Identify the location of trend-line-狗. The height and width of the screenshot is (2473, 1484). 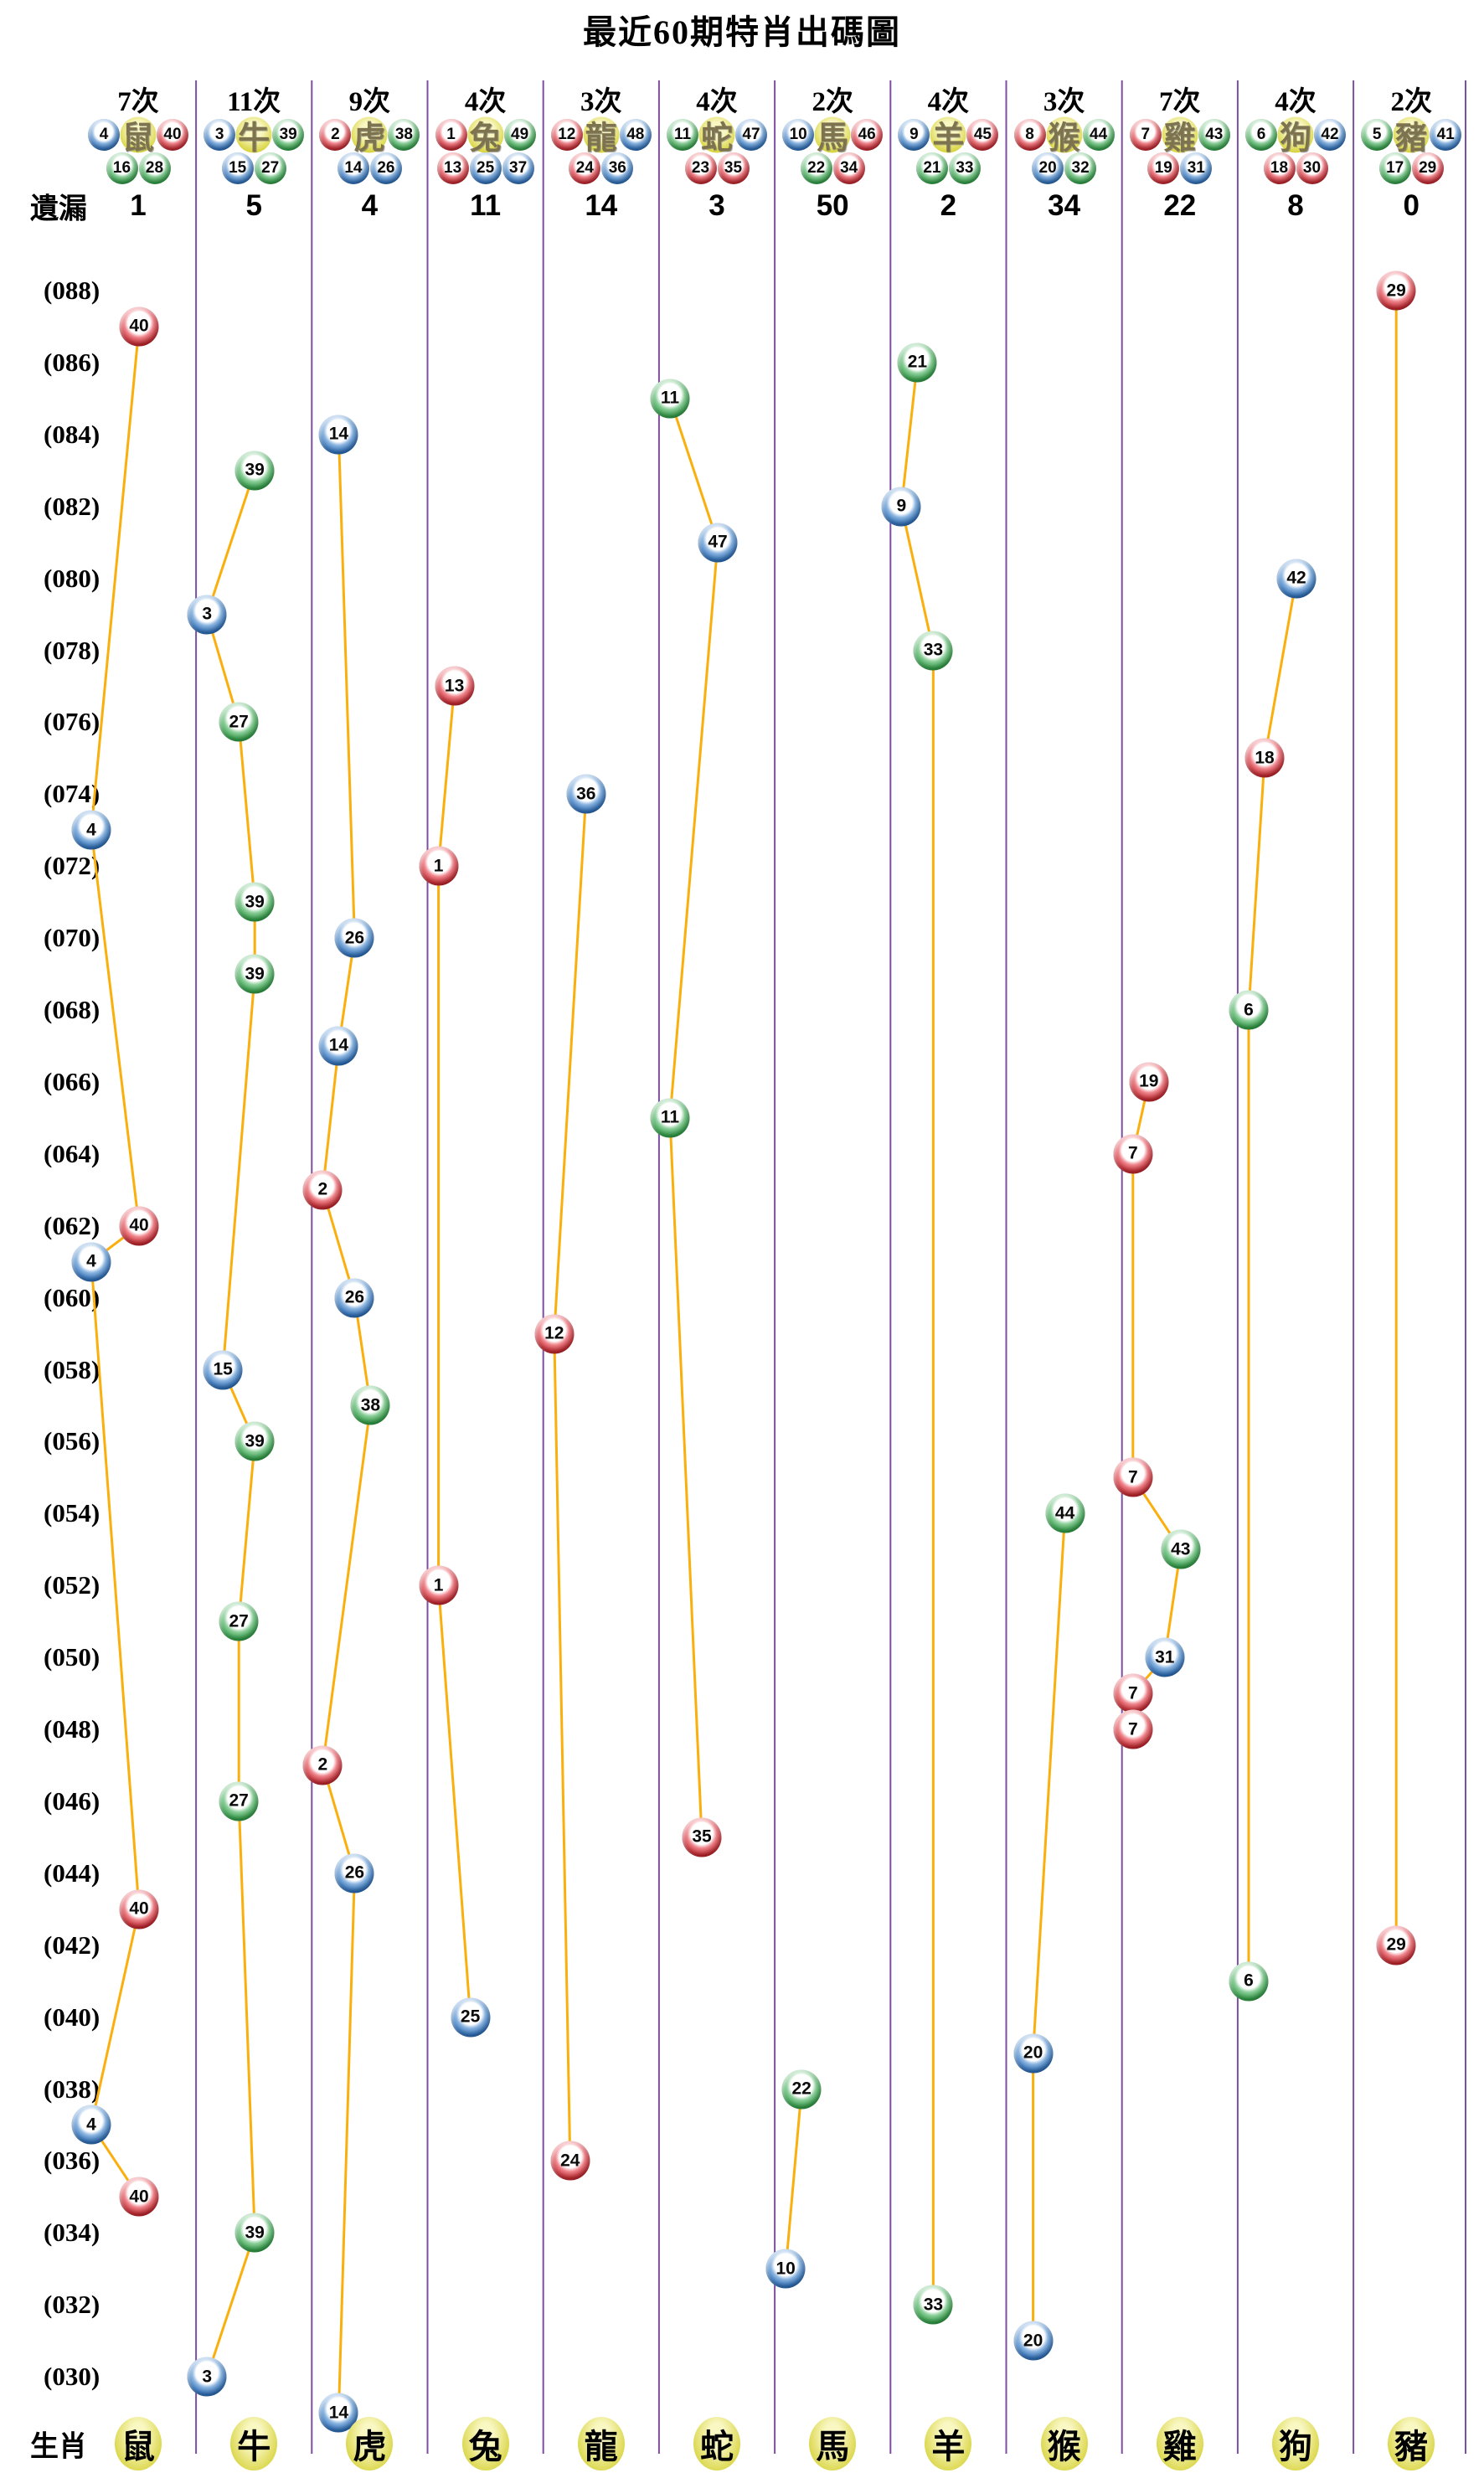
(1272, 1279).